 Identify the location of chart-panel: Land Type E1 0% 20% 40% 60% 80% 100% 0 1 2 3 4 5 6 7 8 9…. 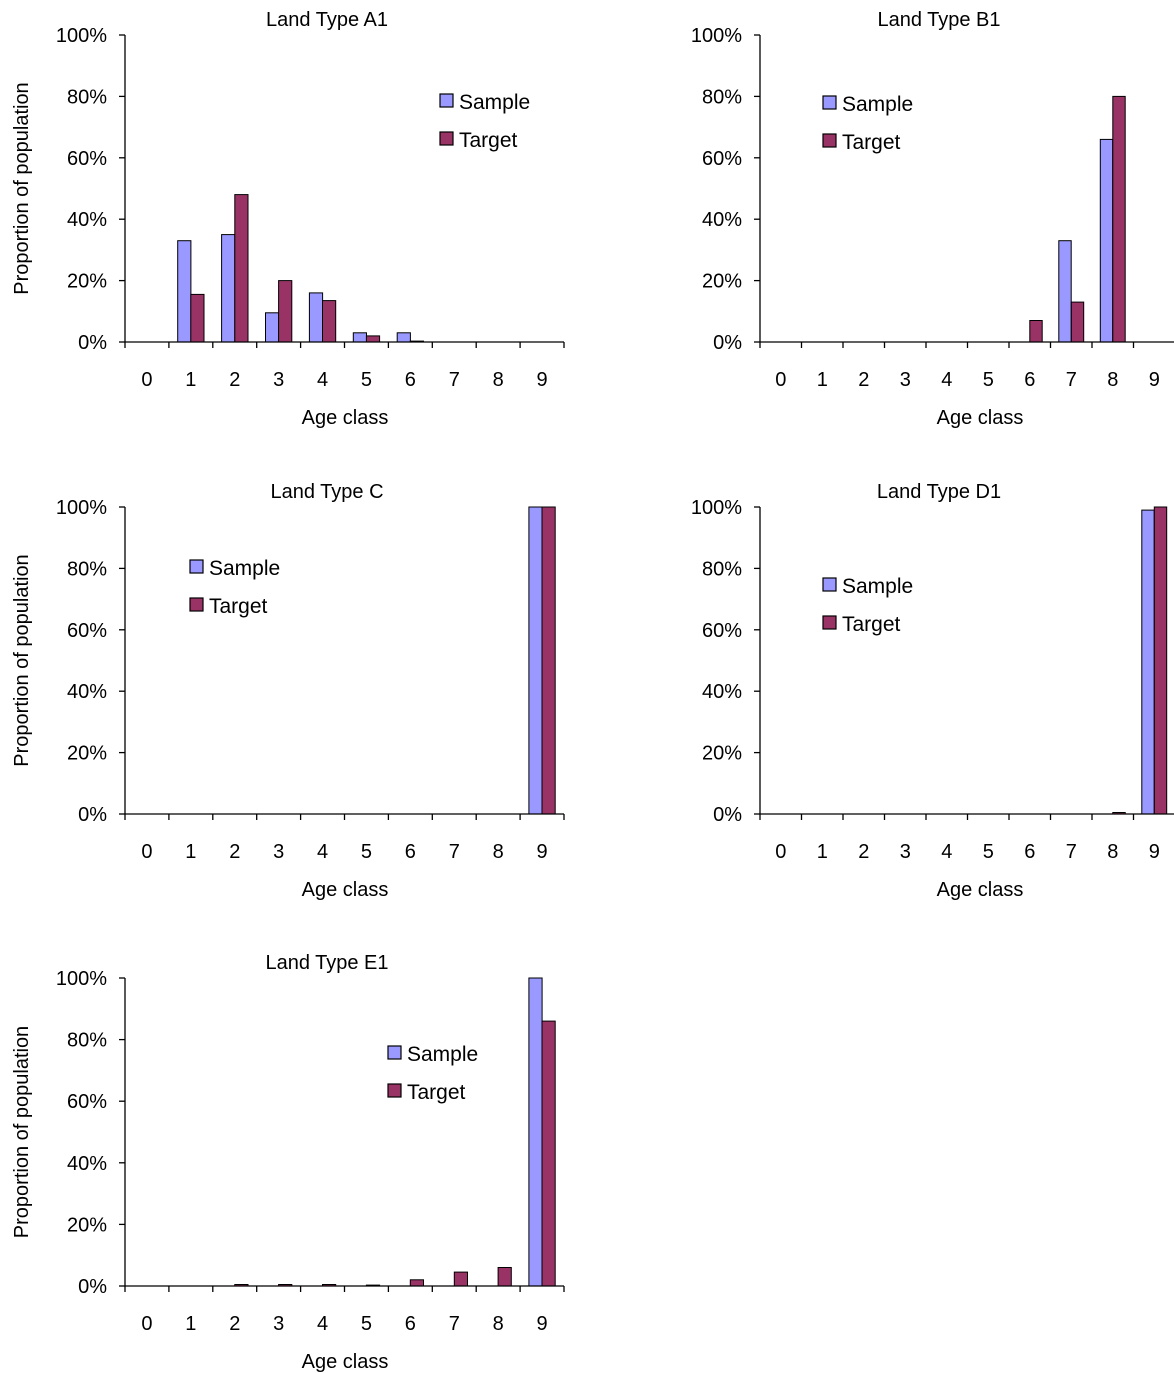
(288, 1162).